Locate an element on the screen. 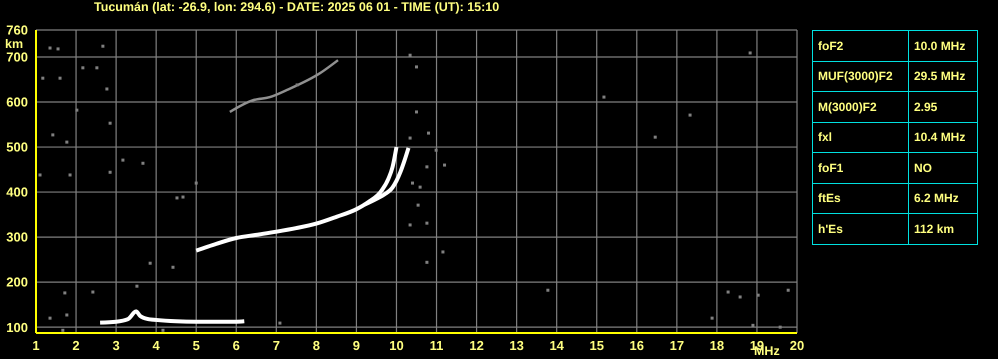  x-tick-label: 2 is located at coordinates (76, 346).